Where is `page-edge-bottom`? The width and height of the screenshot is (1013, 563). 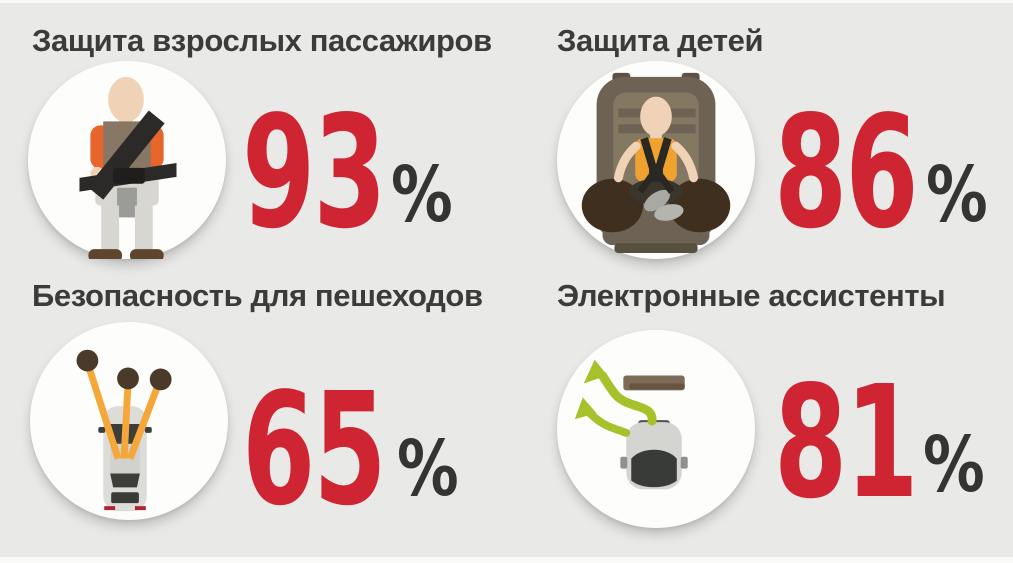
page-edge-bottom is located at coordinates (506, 560).